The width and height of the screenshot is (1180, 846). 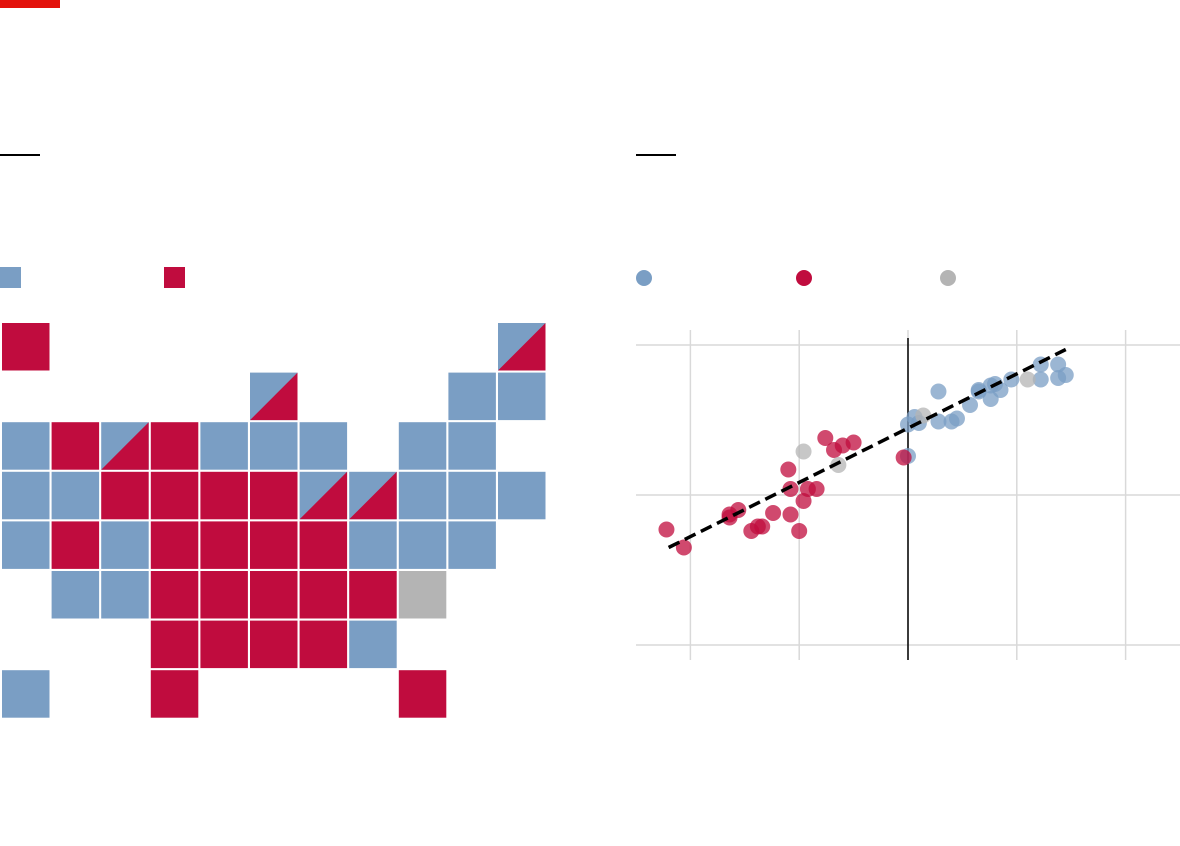 I want to click on series-red, so click(x=785, y=493).